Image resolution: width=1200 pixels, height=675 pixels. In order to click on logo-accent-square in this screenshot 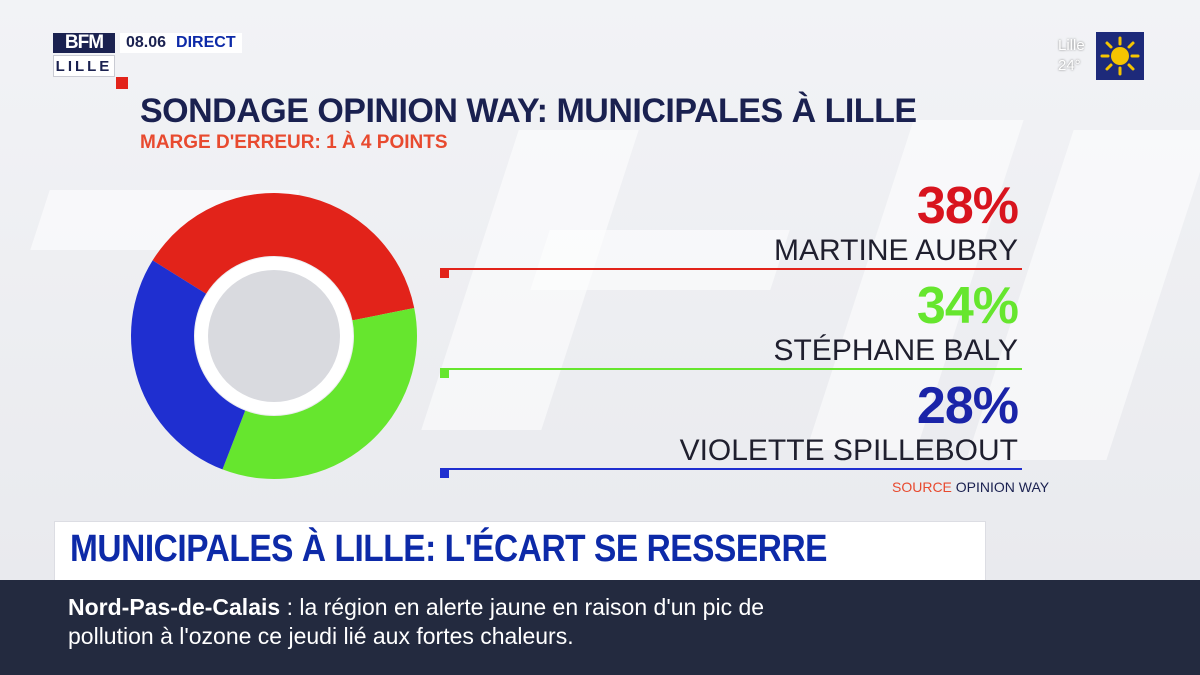, I will do `click(122, 83)`.